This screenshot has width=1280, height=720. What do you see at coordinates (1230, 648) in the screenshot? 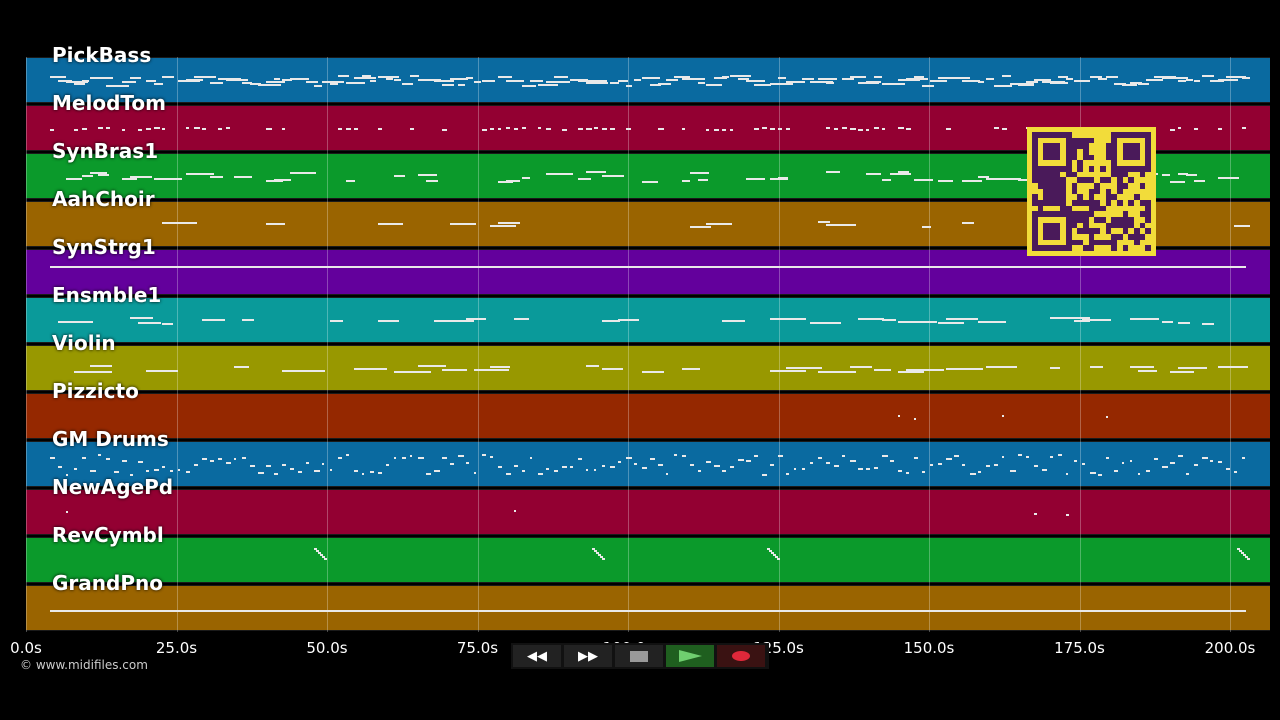
I see `time-tick-label: 200.0s` at bounding box center [1230, 648].